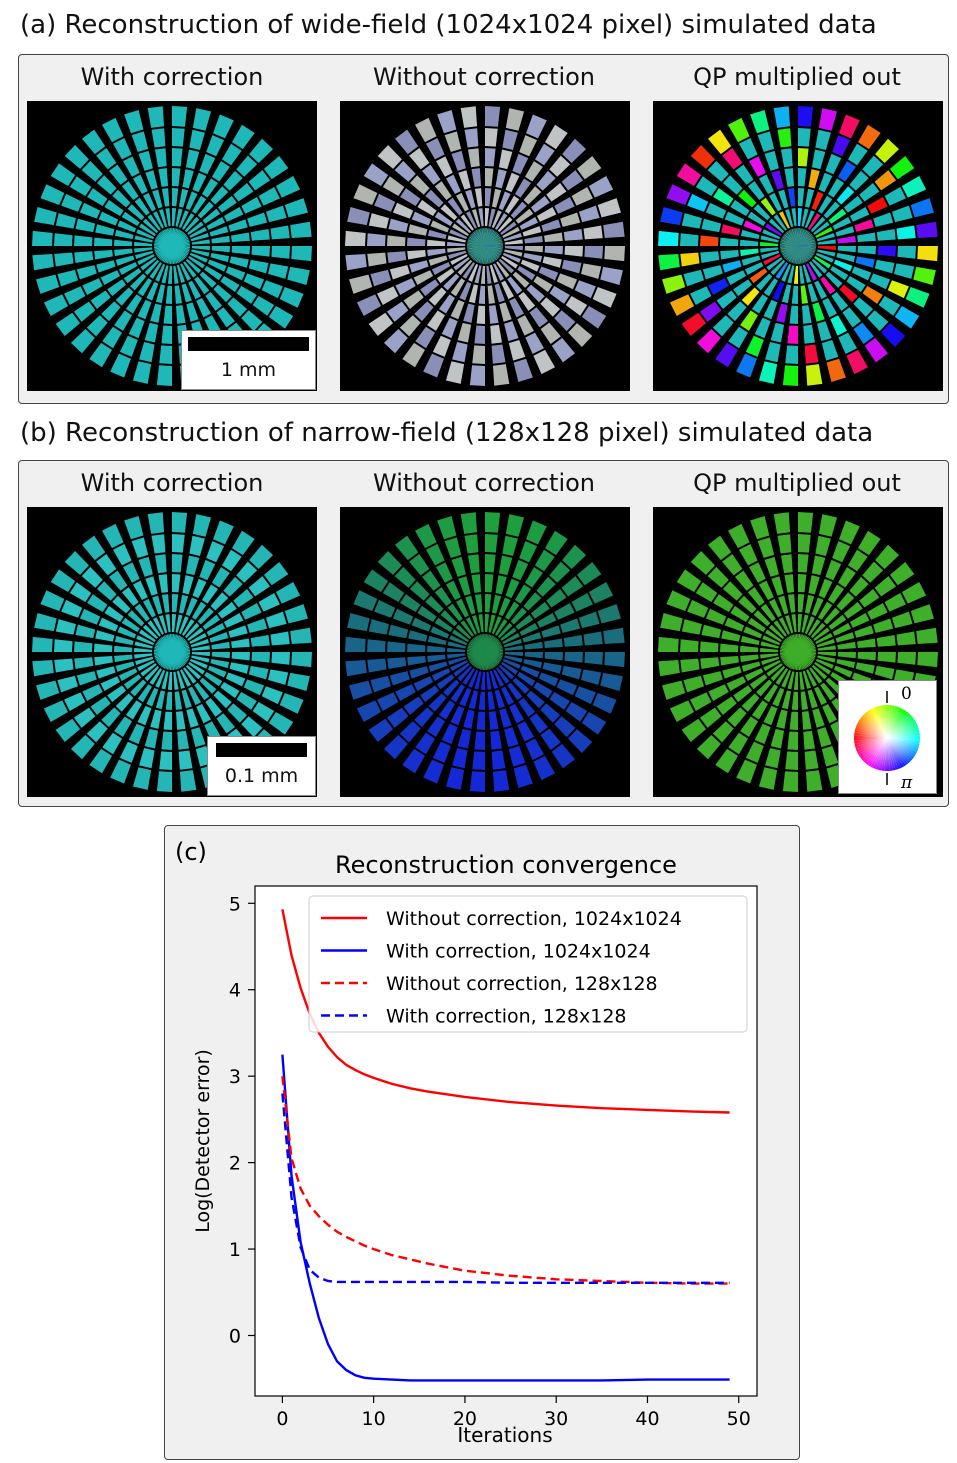 The width and height of the screenshot is (957, 1463). What do you see at coordinates (484, 77) in the screenshot?
I see `col-label-without-correction: Without correction` at bounding box center [484, 77].